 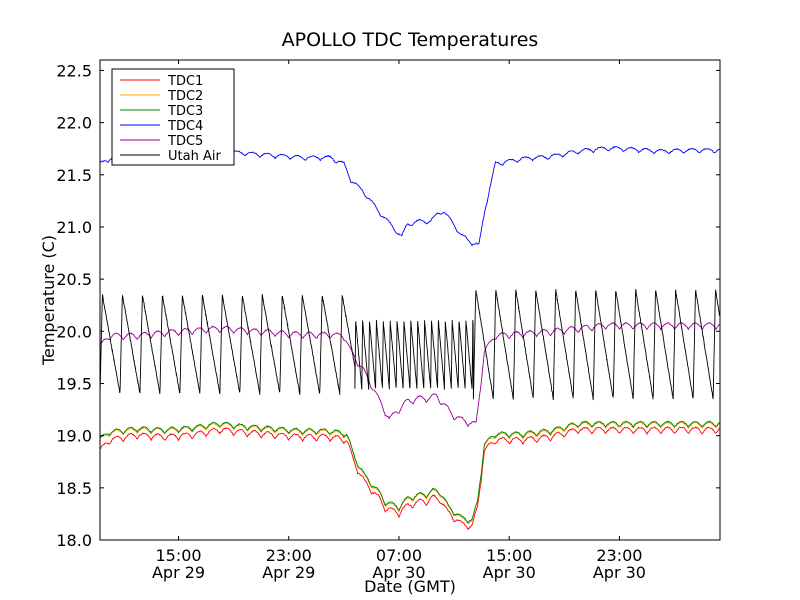 What do you see at coordinates (74, 383) in the screenshot?
I see `y-tick-label: 19.5` at bounding box center [74, 383].